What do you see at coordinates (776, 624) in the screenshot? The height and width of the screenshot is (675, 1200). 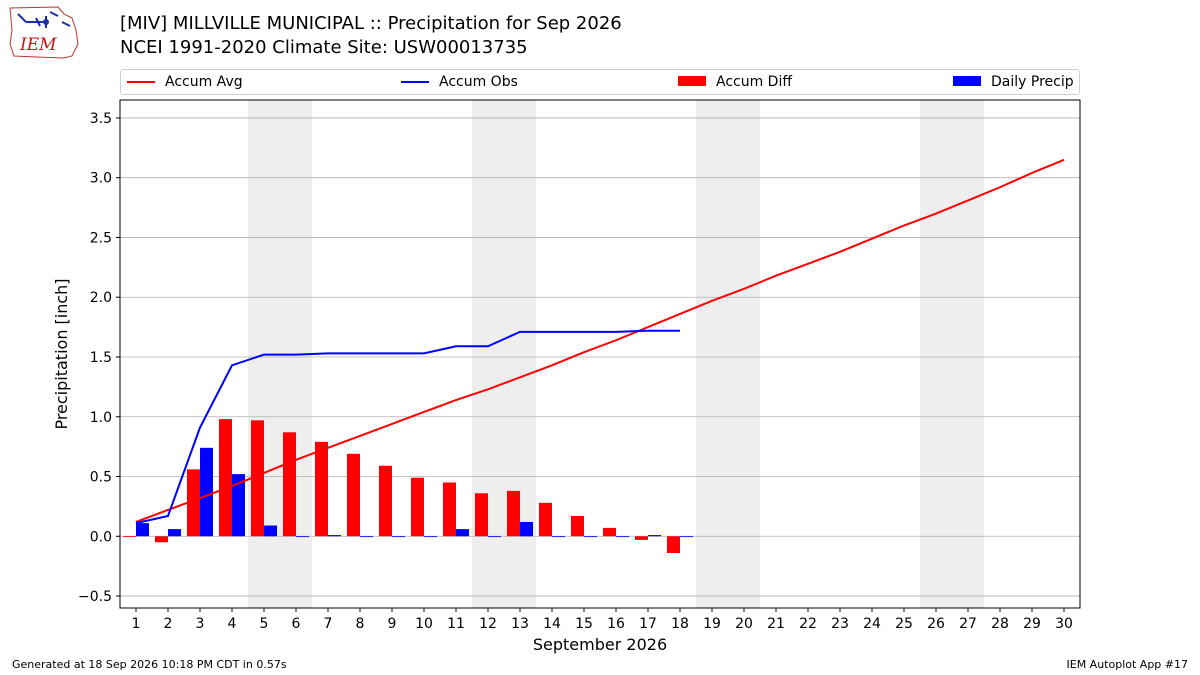 I see `x-tick-label: 21` at bounding box center [776, 624].